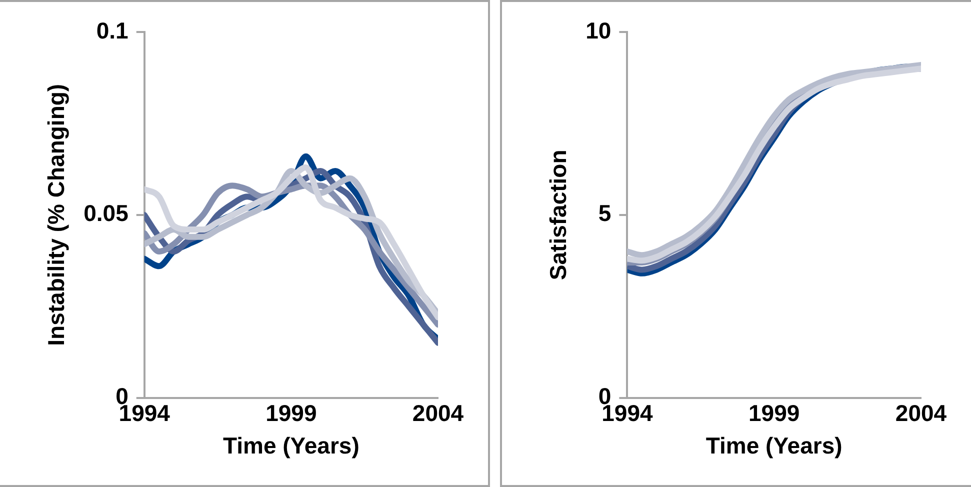 The height and width of the screenshot is (487, 971). Describe the element at coordinates (112, 30) in the screenshot. I see `y-tick-label: 0.1` at that location.